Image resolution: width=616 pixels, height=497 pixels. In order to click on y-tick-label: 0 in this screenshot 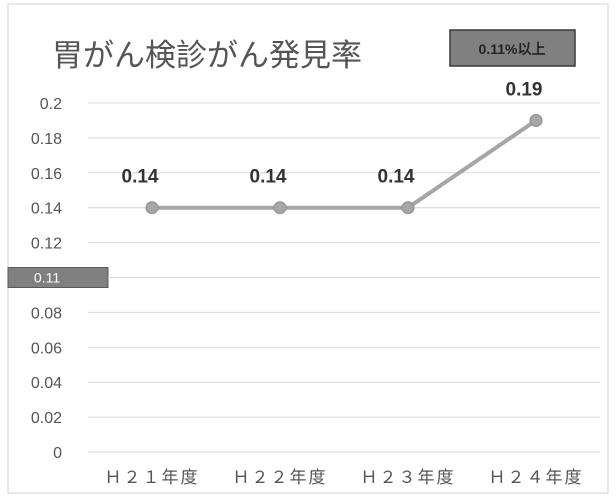, I will do `click(57, 453)`.